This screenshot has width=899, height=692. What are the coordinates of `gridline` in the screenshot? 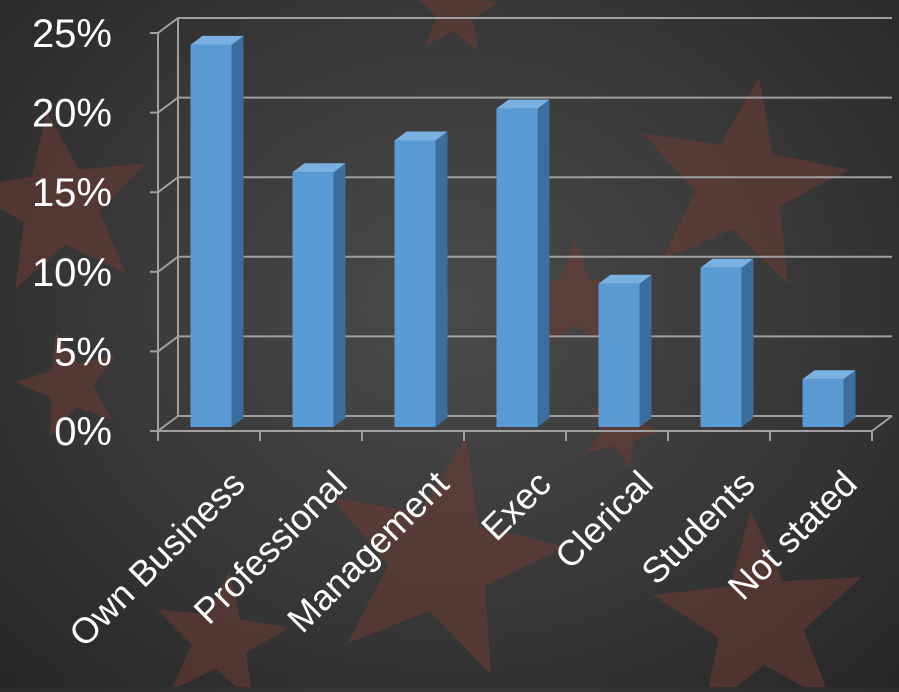 It's located at (525, 25).